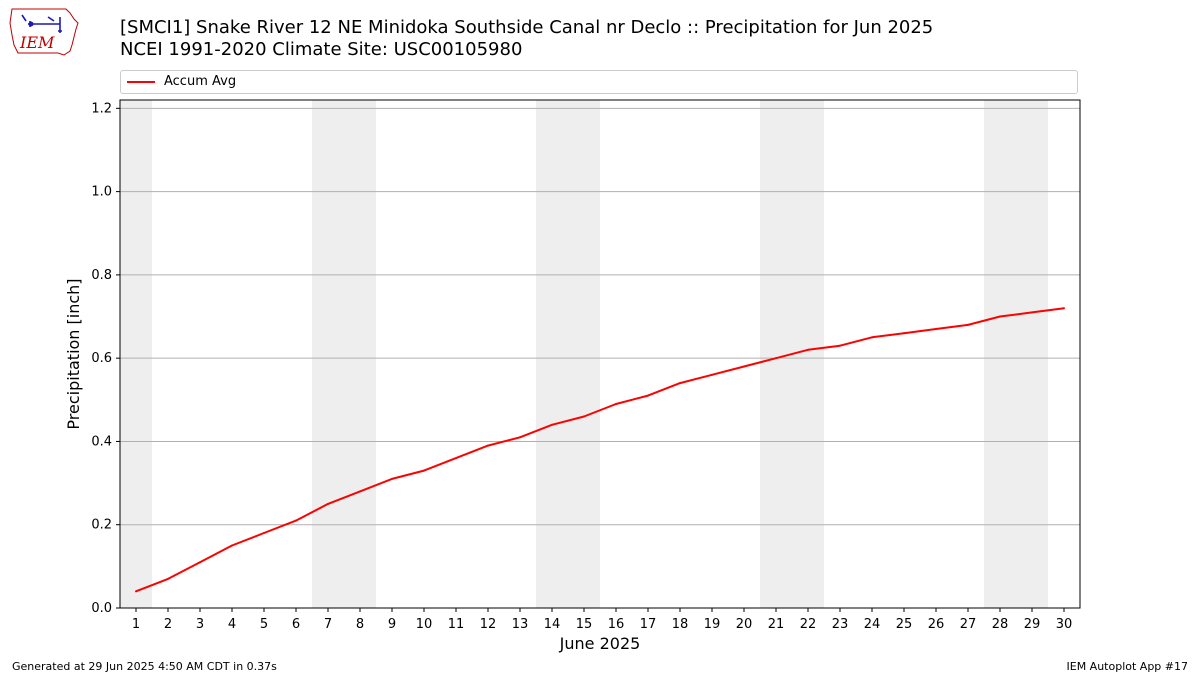 The width and height of the screenshot is (1200, 675). What do you see at coordinates (488, 624) in the screenshot?
I see `x-tick-label: 12` at bounding box center [488, 624].